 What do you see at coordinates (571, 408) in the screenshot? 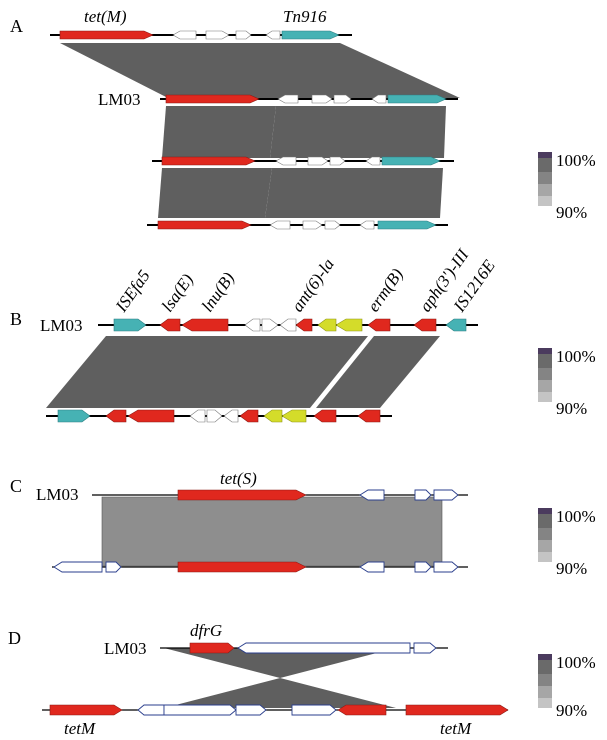
I see `panel-b-legend-min: 90%` at bounding box center [571, 408].